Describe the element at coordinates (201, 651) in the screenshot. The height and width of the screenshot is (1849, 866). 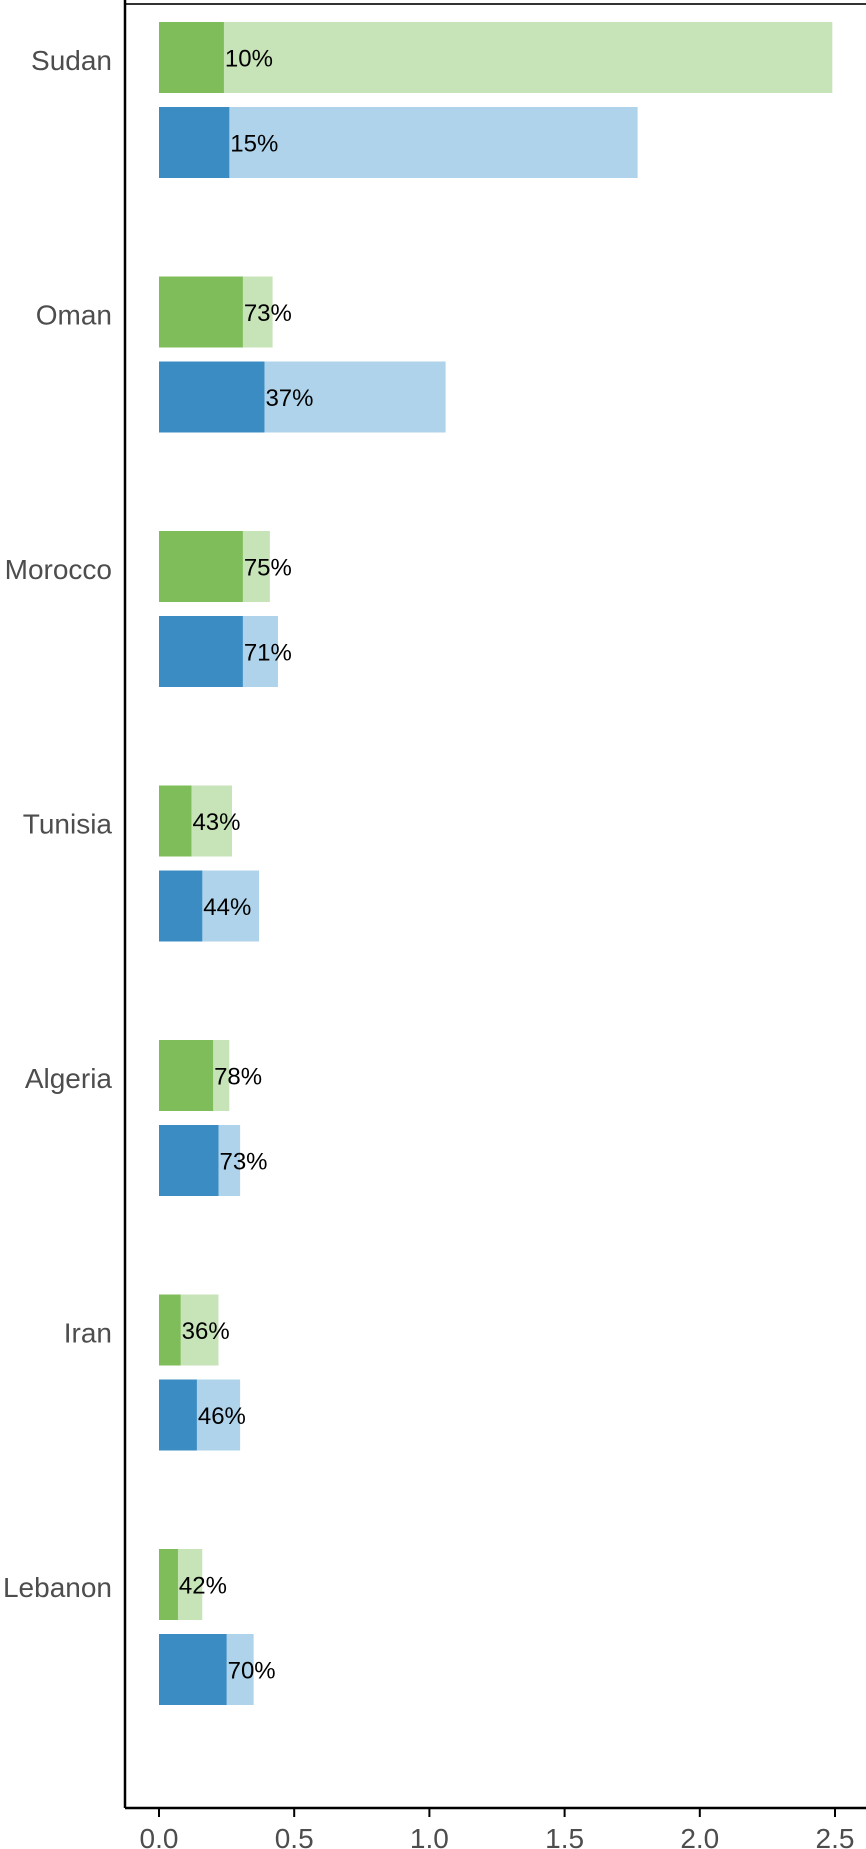
I see `bar-part-s2-morocco` at that location.